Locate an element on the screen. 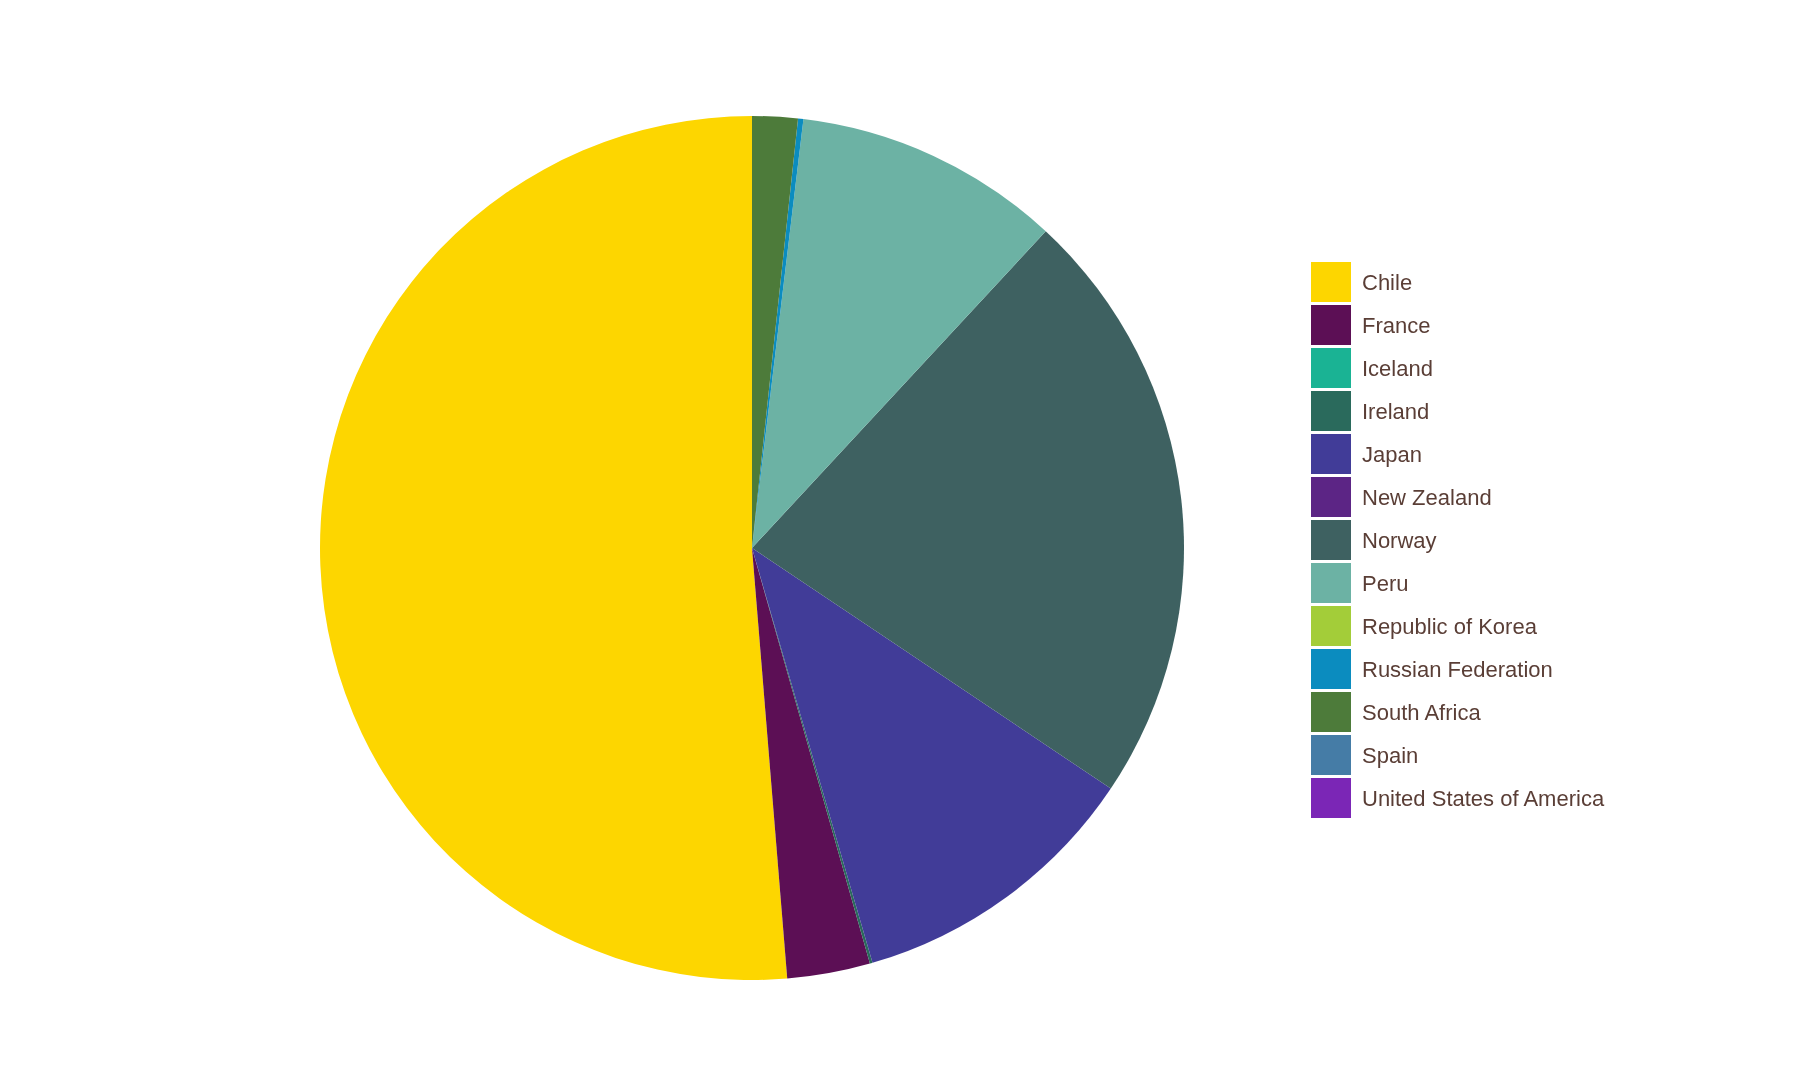 This screenshot has height=1080, width=1800. legend-label: South Africa is located at coordinates (1422, 712).